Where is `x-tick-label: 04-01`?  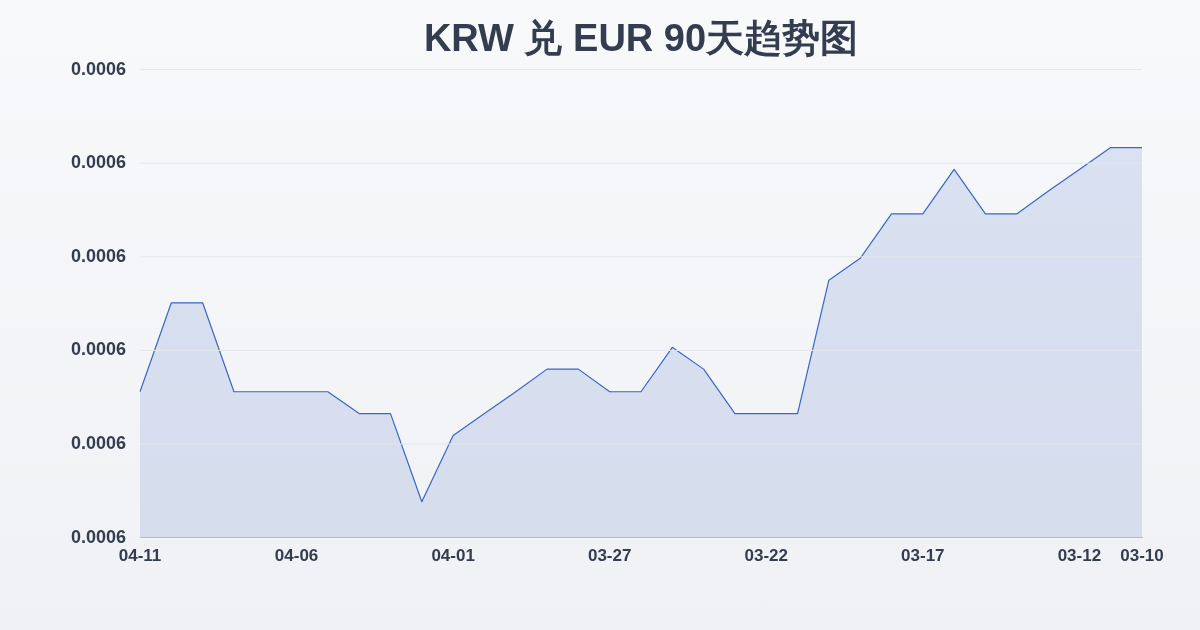
x-tick-label: 04-01 is located at coordinates (453, 556).